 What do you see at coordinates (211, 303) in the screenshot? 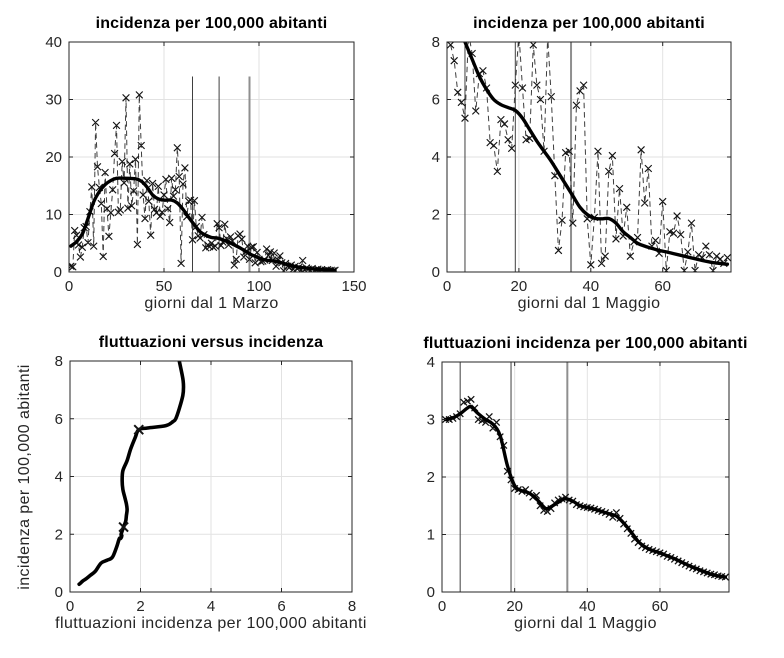
I see `x-axis-label: giorni dal 1 Marzo` at bounding box center [211, 303].